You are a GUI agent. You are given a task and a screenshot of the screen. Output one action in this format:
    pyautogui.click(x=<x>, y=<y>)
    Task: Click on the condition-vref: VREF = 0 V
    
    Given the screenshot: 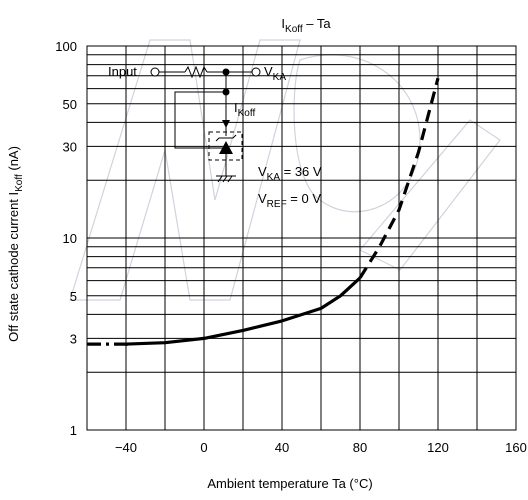 What is the action you would take?
    pyautogui.click(x=289, y=200)
    